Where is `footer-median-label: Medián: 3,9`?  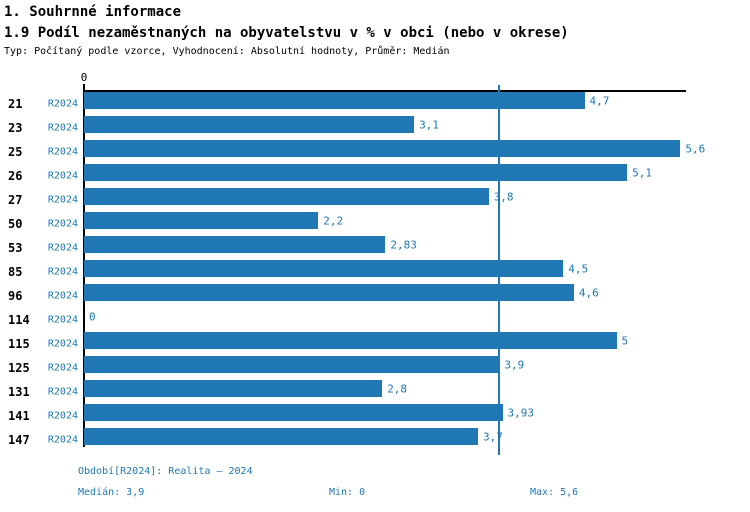
footer-median-label: Medián: 3,9 is located at coordinates (111, 492).